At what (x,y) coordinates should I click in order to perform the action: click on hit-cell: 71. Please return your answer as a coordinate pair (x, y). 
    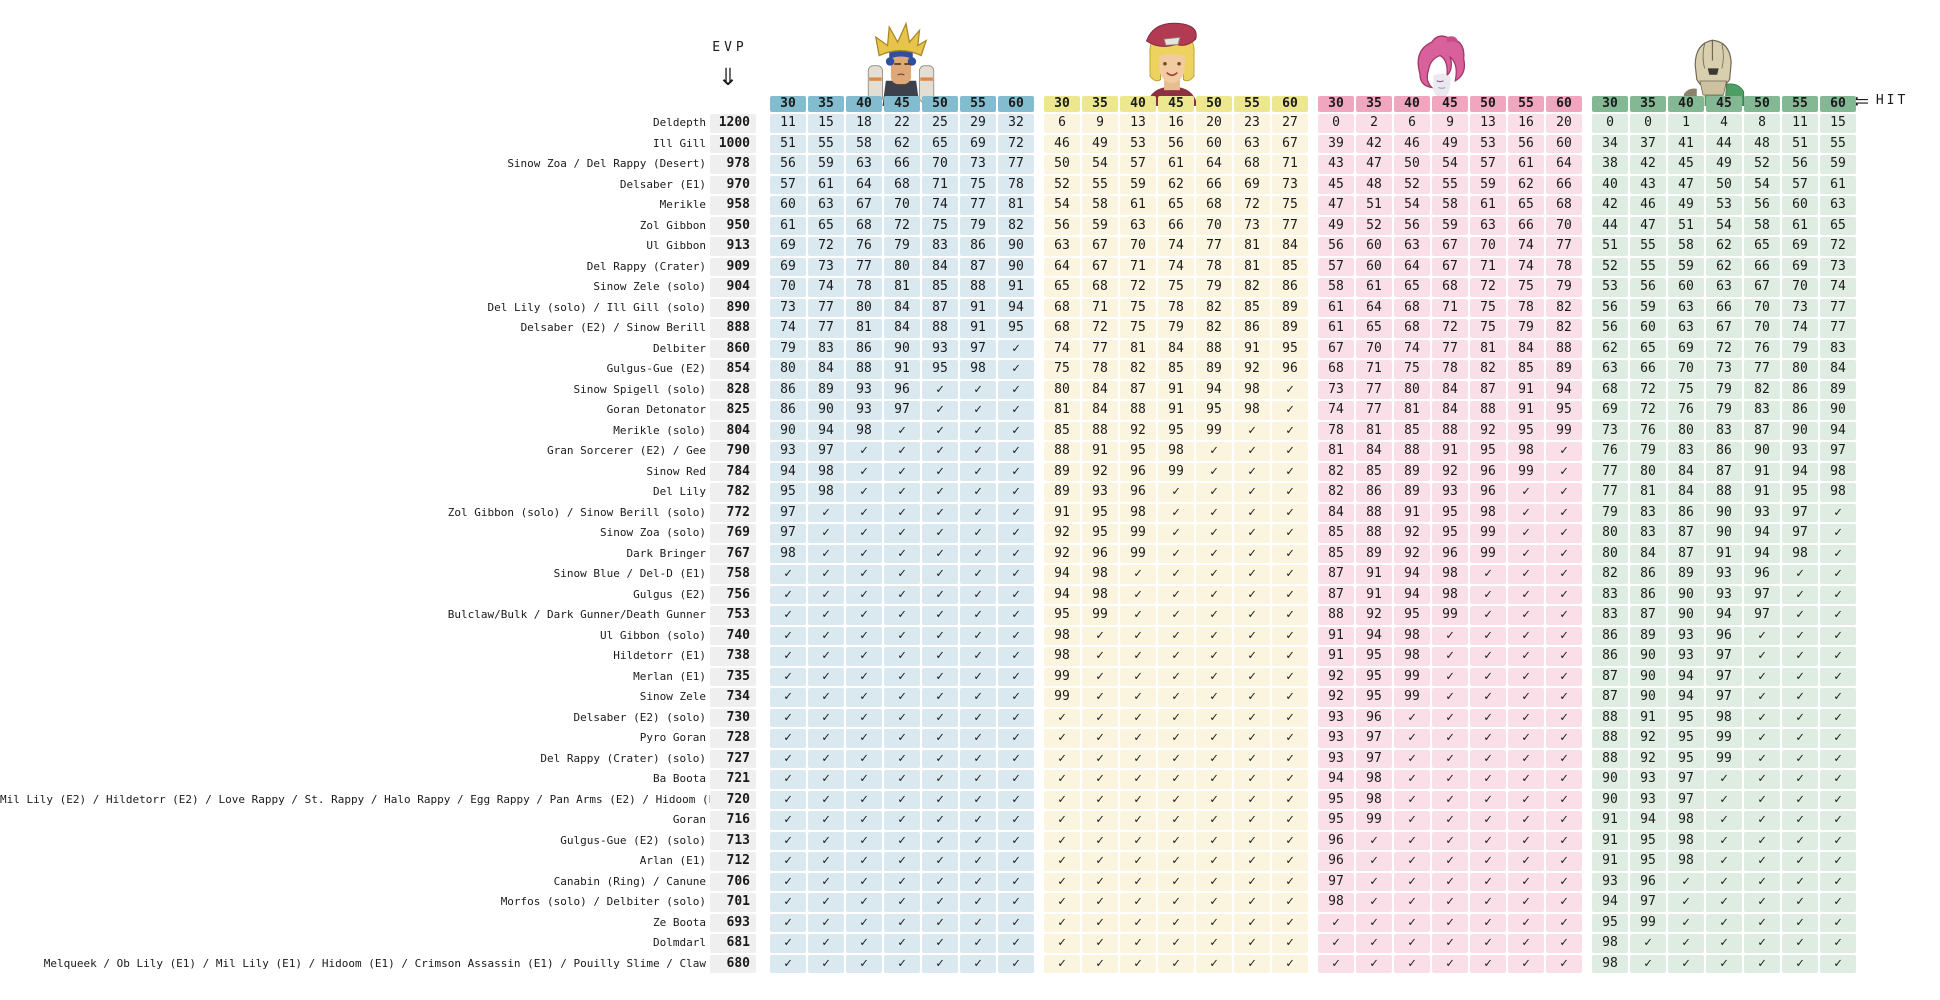
    Looking at the image, I should click on (1100, 307).